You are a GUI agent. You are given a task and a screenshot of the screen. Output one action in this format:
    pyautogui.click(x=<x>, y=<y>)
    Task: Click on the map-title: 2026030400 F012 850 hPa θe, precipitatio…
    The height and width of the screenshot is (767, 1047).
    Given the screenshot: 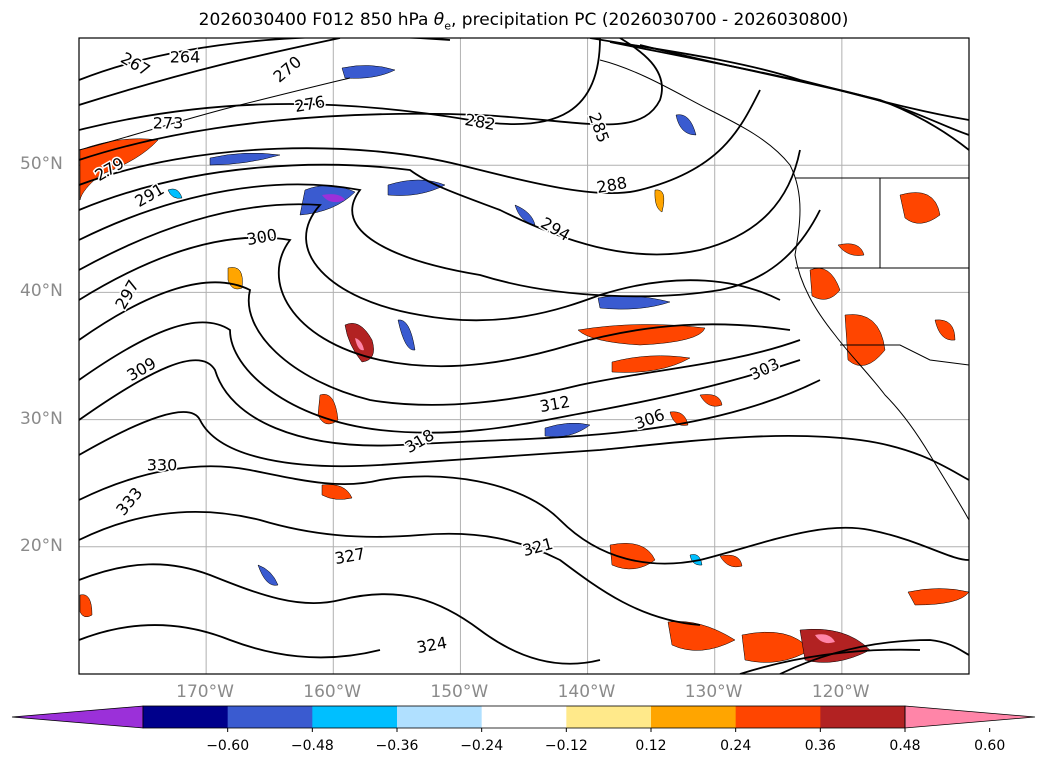 What is the action you would take?
    pyautogui.click(x=523, y=21)
    